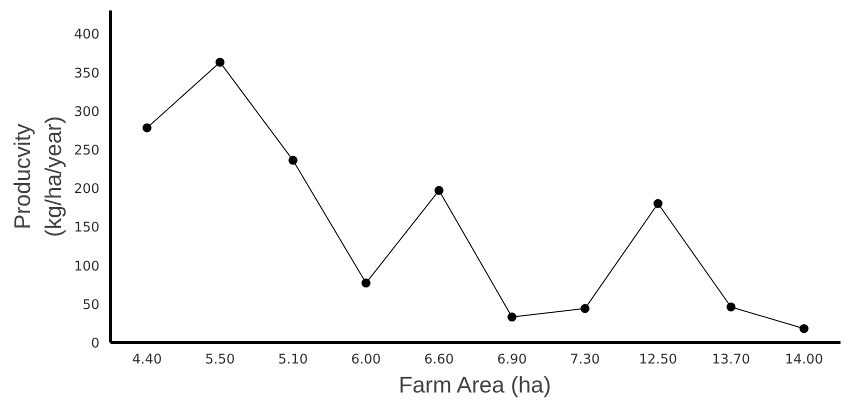  I want to click on y-tick-label: 400, so click(87, 35).